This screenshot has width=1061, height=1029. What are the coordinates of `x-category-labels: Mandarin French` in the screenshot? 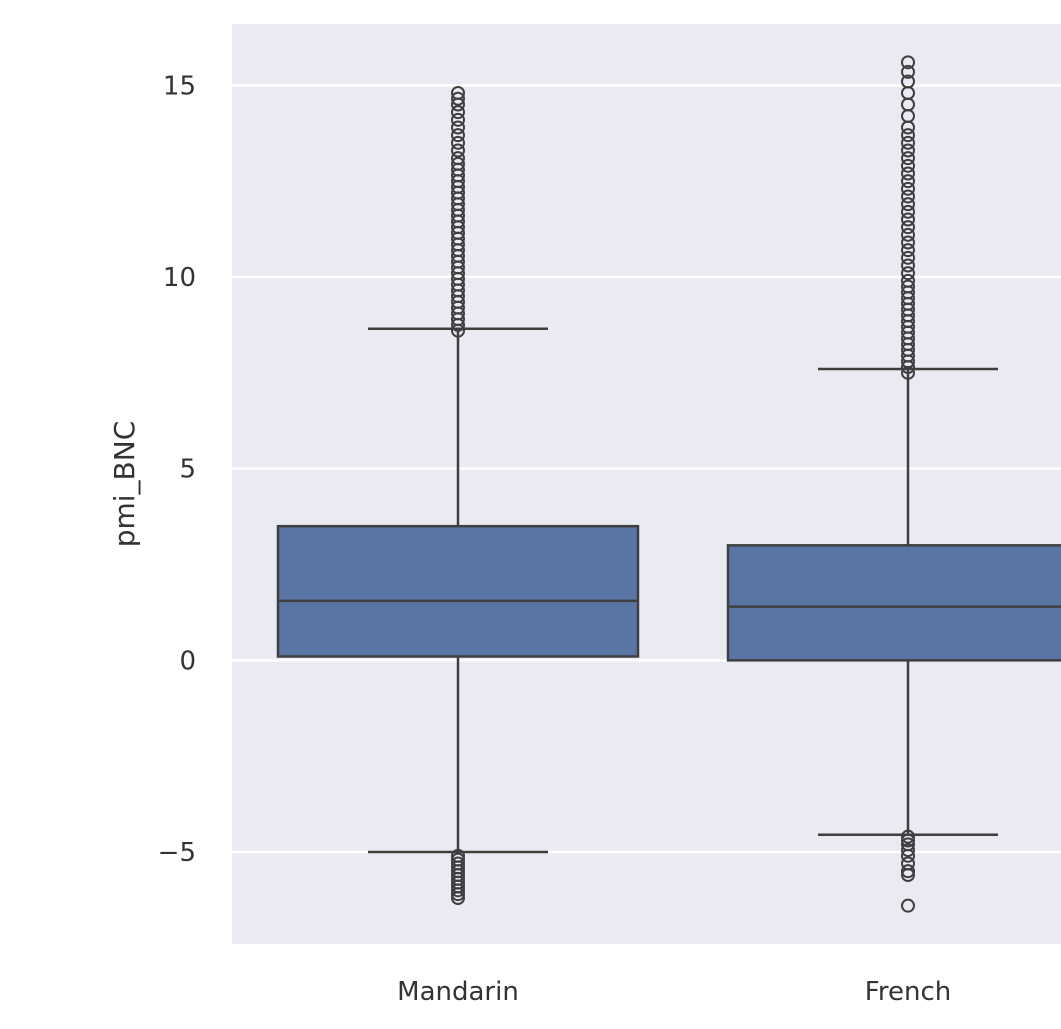 It's located at (674, 992).